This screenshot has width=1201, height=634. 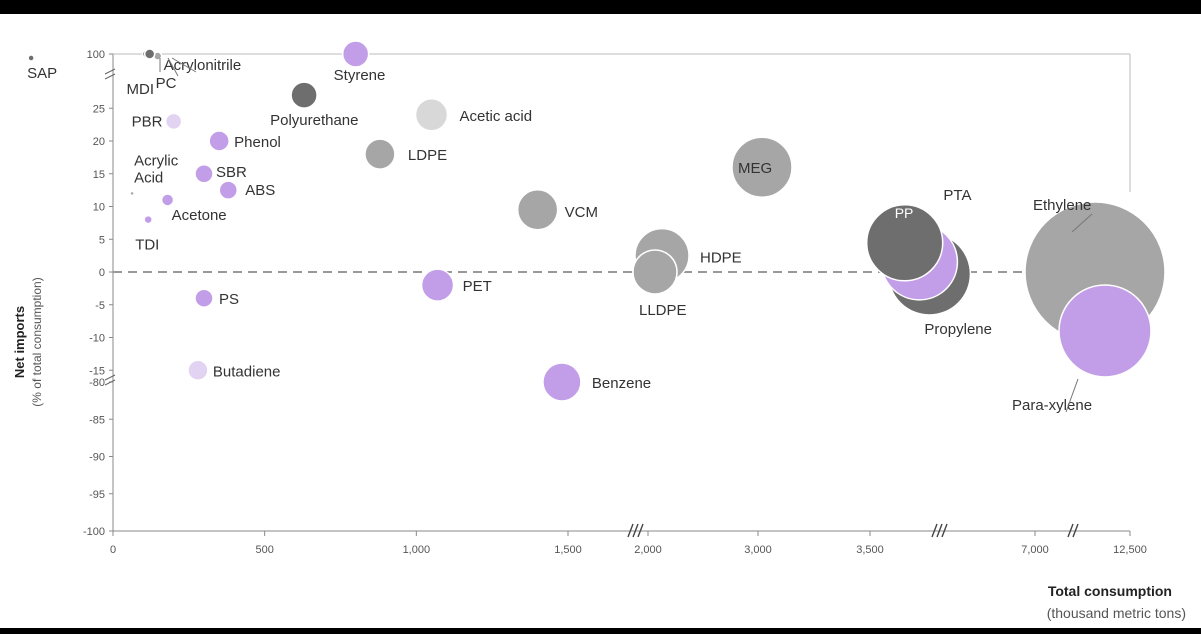 I want to click on bubble-styrene, so click(x=355, y=54).